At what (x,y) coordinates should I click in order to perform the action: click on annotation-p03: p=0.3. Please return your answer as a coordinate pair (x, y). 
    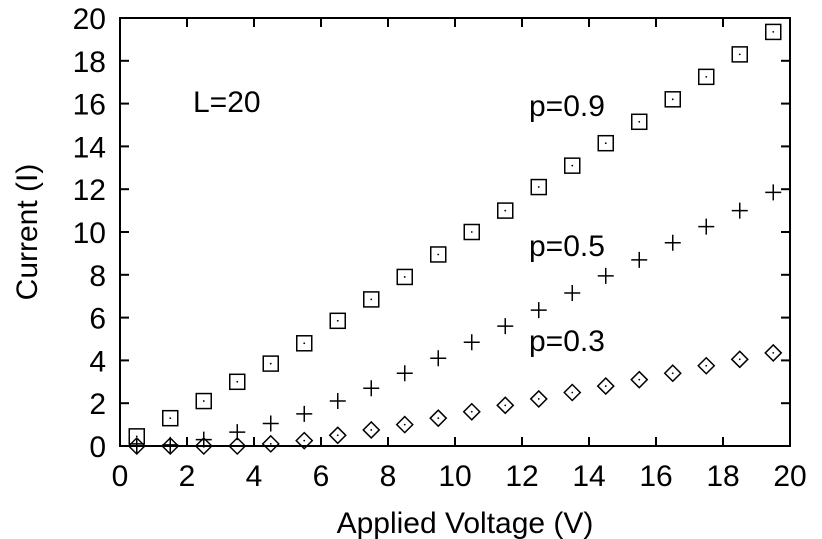
    Looking at the image, I should click on (567, 341).